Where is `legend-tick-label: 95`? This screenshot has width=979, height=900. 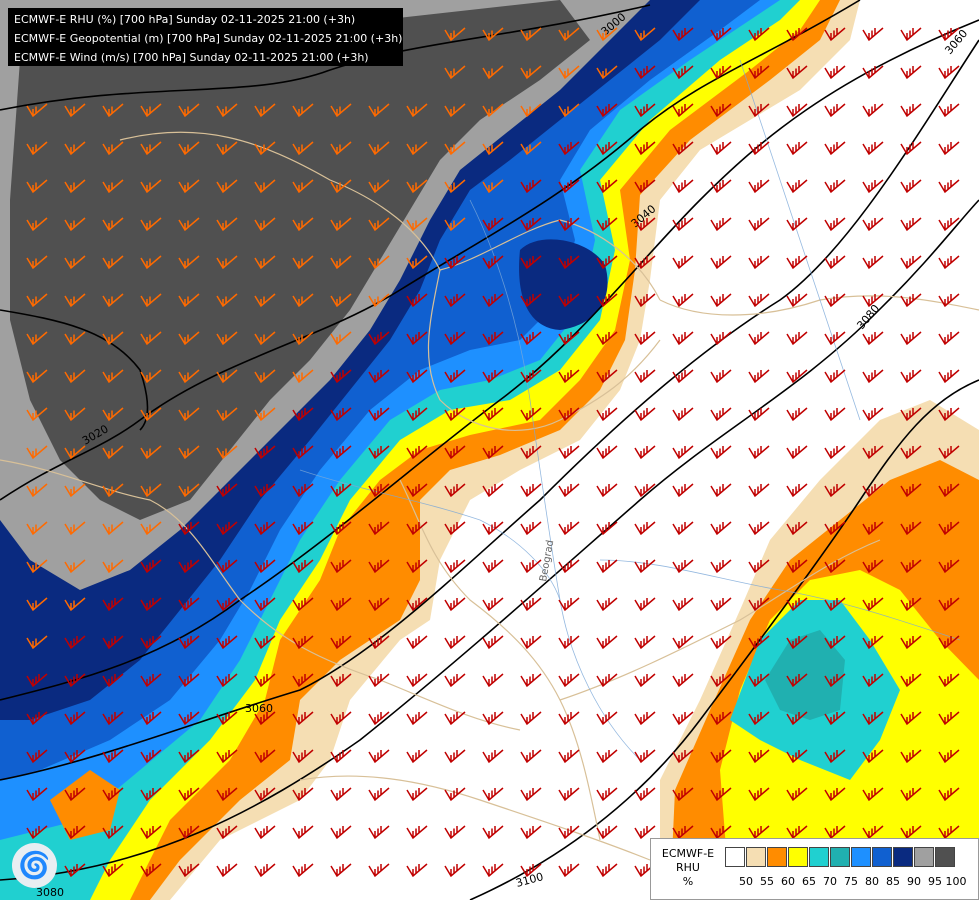 legend-tick-label: 95 is located at coordinates (935, 881).